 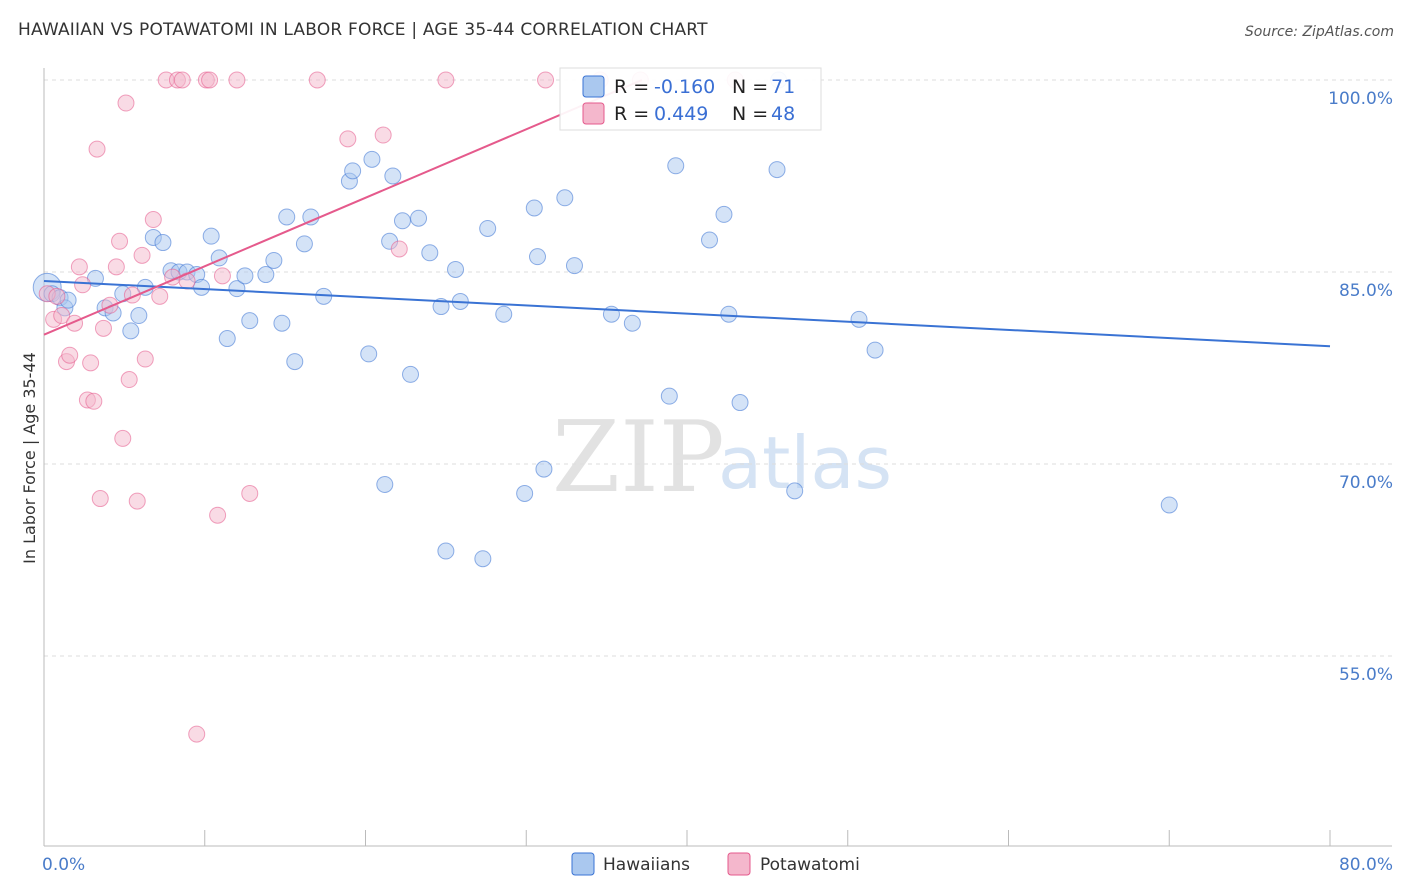 What do you see at coordinates (343, 207) in the screenshot?
I see `trend-line-potawatomi` at bounding box center [343, 207].